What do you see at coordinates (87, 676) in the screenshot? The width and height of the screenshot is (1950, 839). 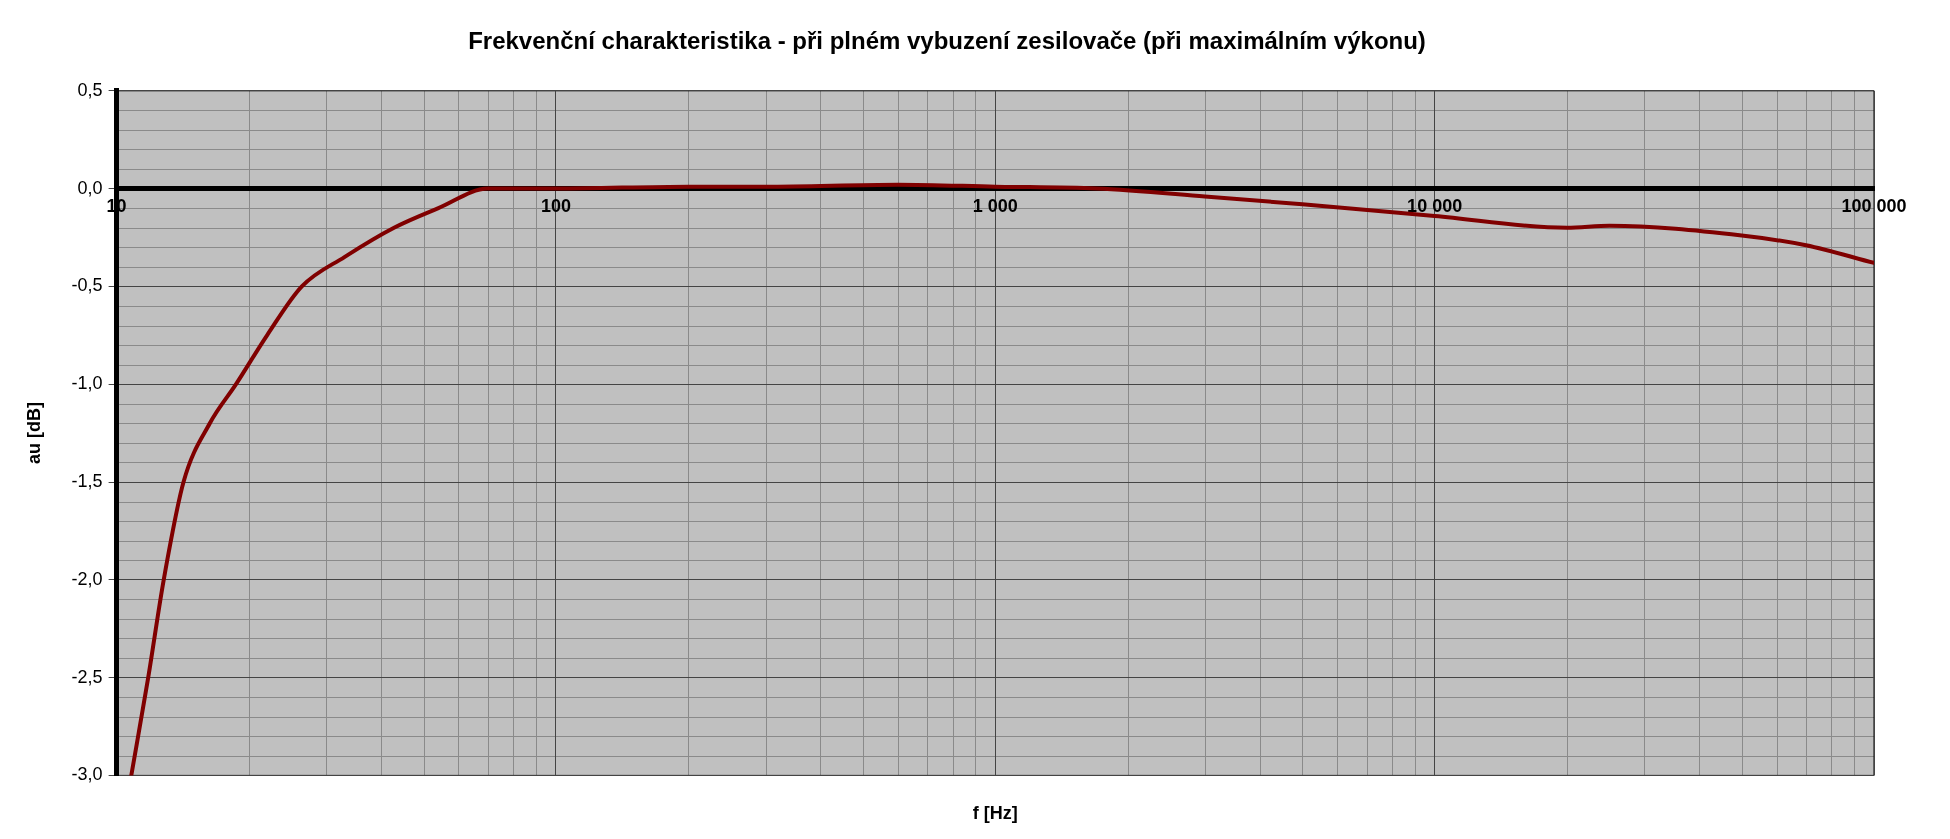 I see `y-tick-label: -2,5` at bounding box center [87, 676].